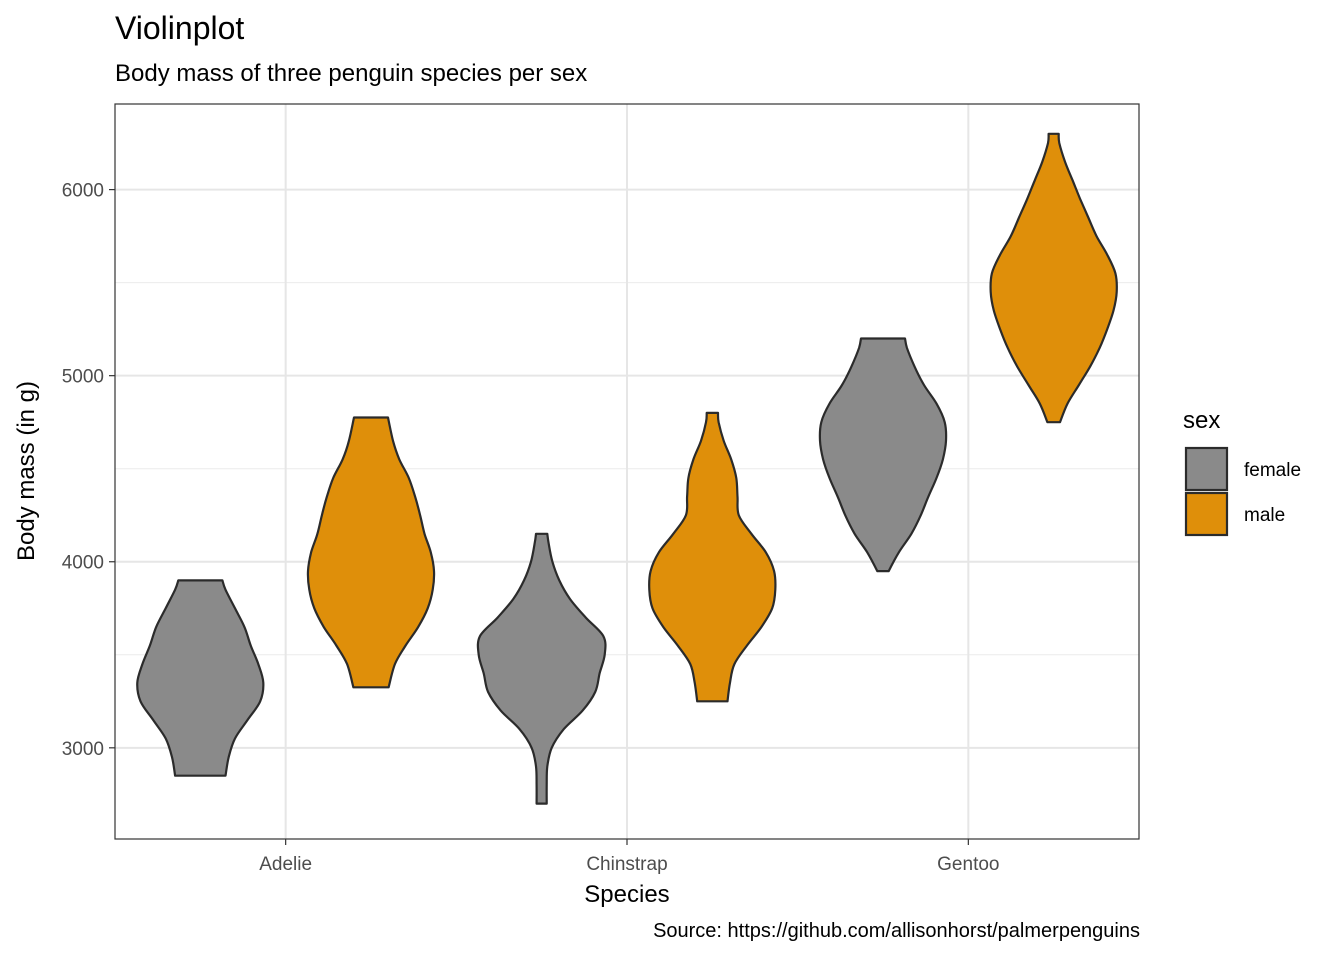 This screenshot has height=960, width=1344. What do you see at coordinates (1272, 470) in the screenshot?
I see `legend-label-female: female` at bounding box center [1272, 470].